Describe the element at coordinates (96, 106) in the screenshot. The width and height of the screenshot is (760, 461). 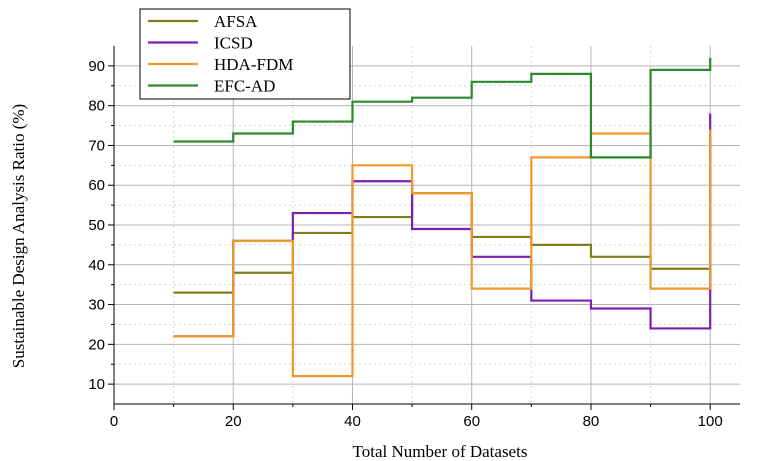
I see `y-tick-label: 80` at that location.